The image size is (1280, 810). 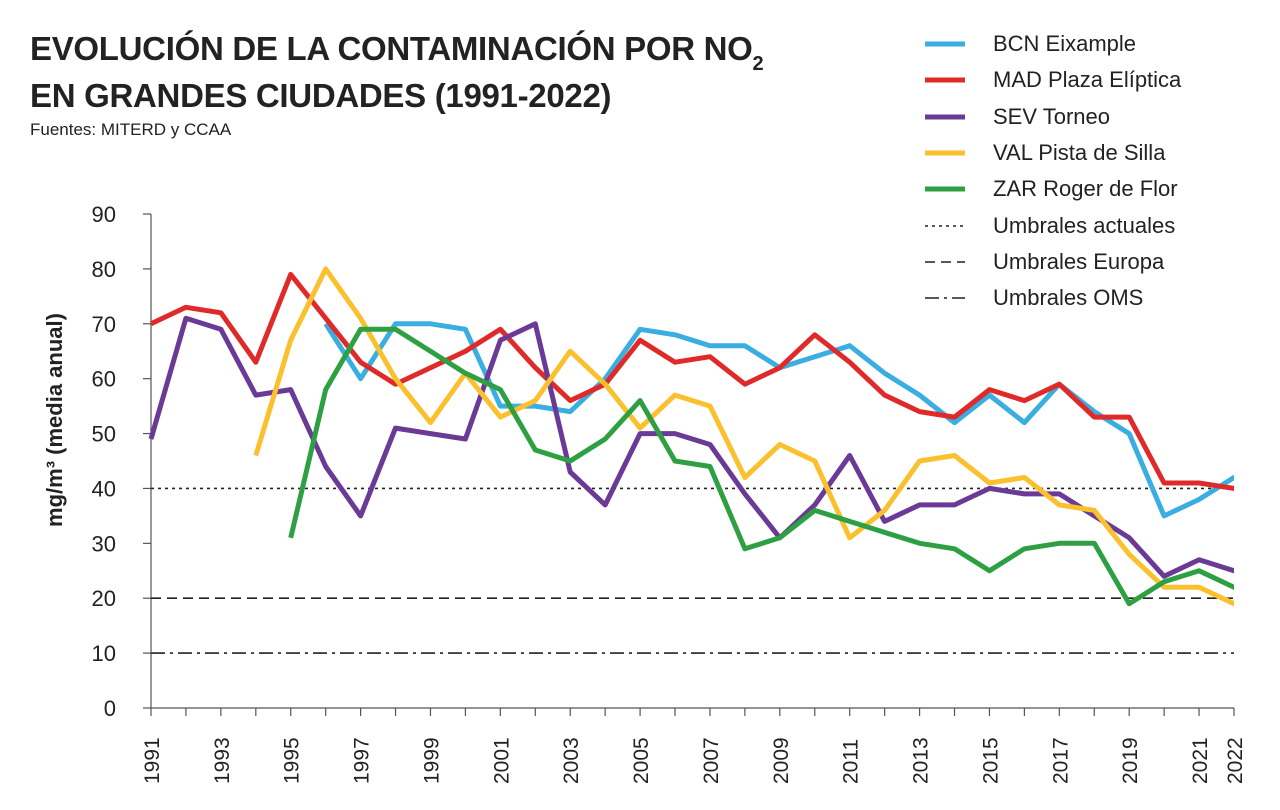 What do you see at coordinates (362, 760) in the screenshot?
I see `x-tick-label: 1997` at bounding box center [362, 760].